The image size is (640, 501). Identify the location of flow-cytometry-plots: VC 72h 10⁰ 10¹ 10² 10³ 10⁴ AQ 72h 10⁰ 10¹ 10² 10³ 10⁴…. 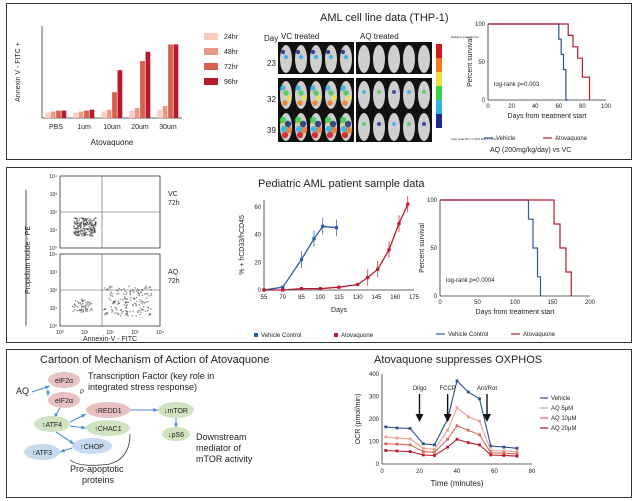
(102, 258).